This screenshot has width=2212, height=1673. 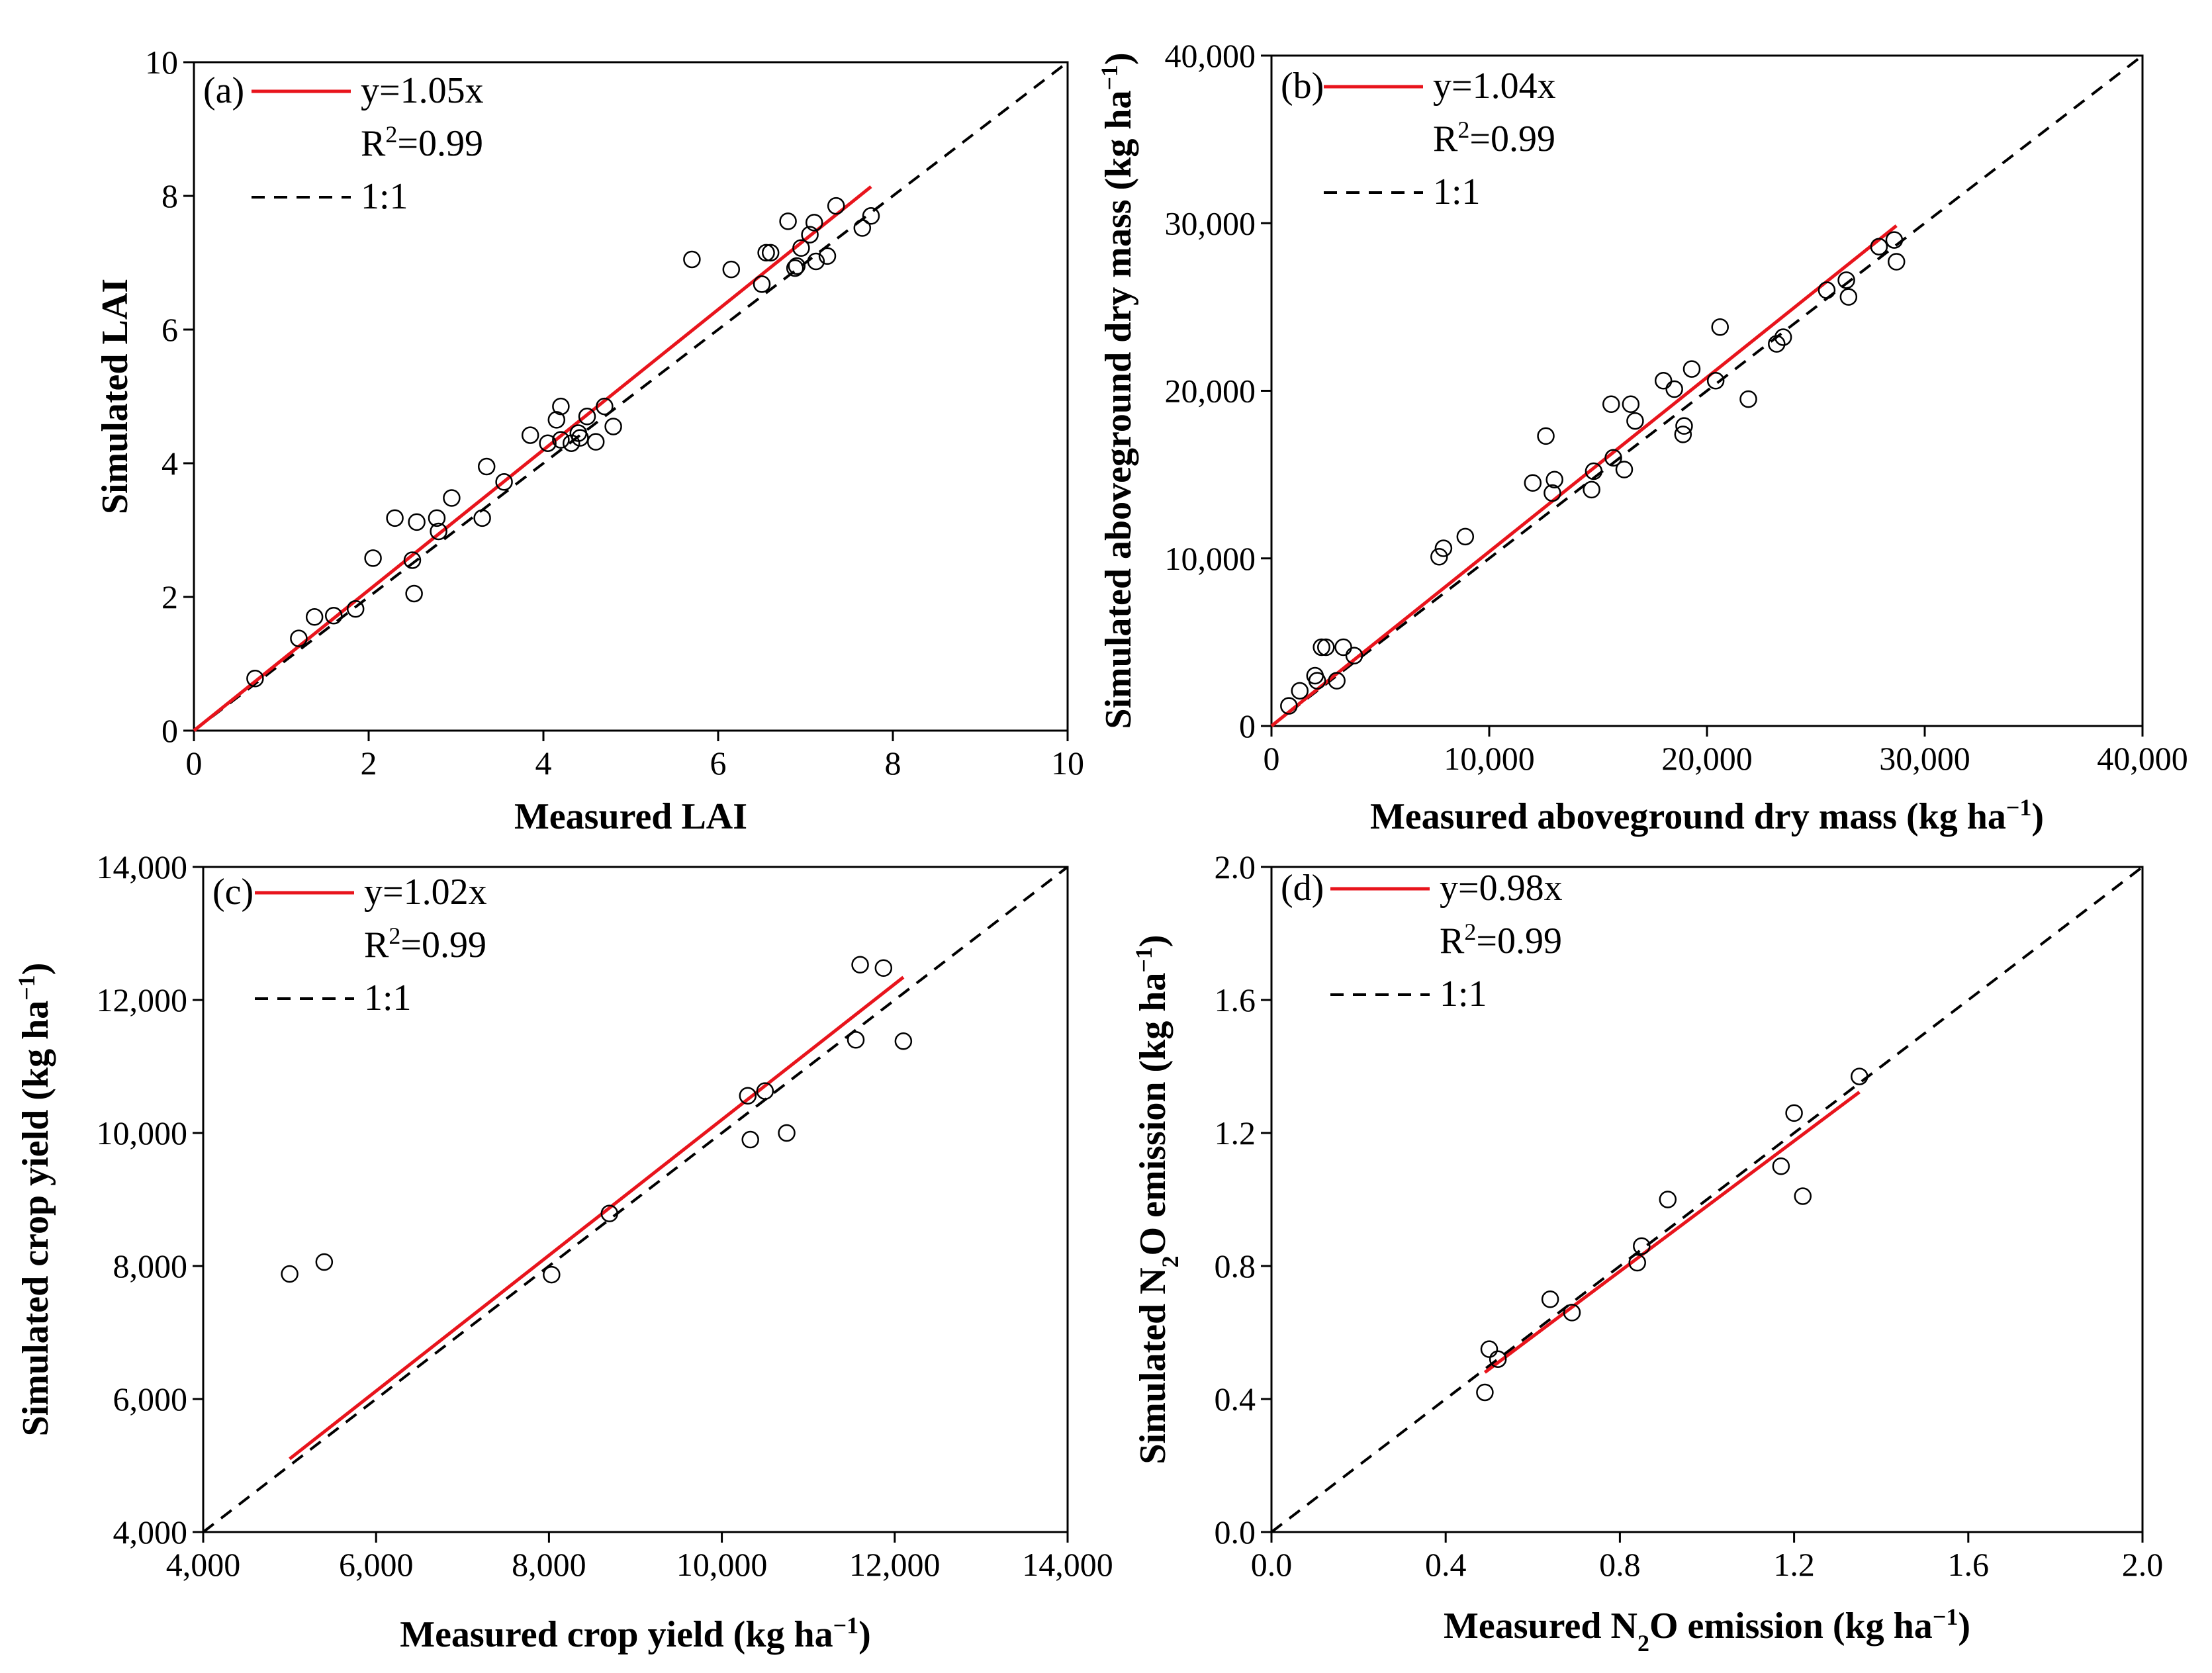 What do you see at coordinates (1117, 391) in the screenshot?
I see `y-axis-label: Simulated aboveground dry mass (kg ha−1)` at bounding box center [1117, 391].